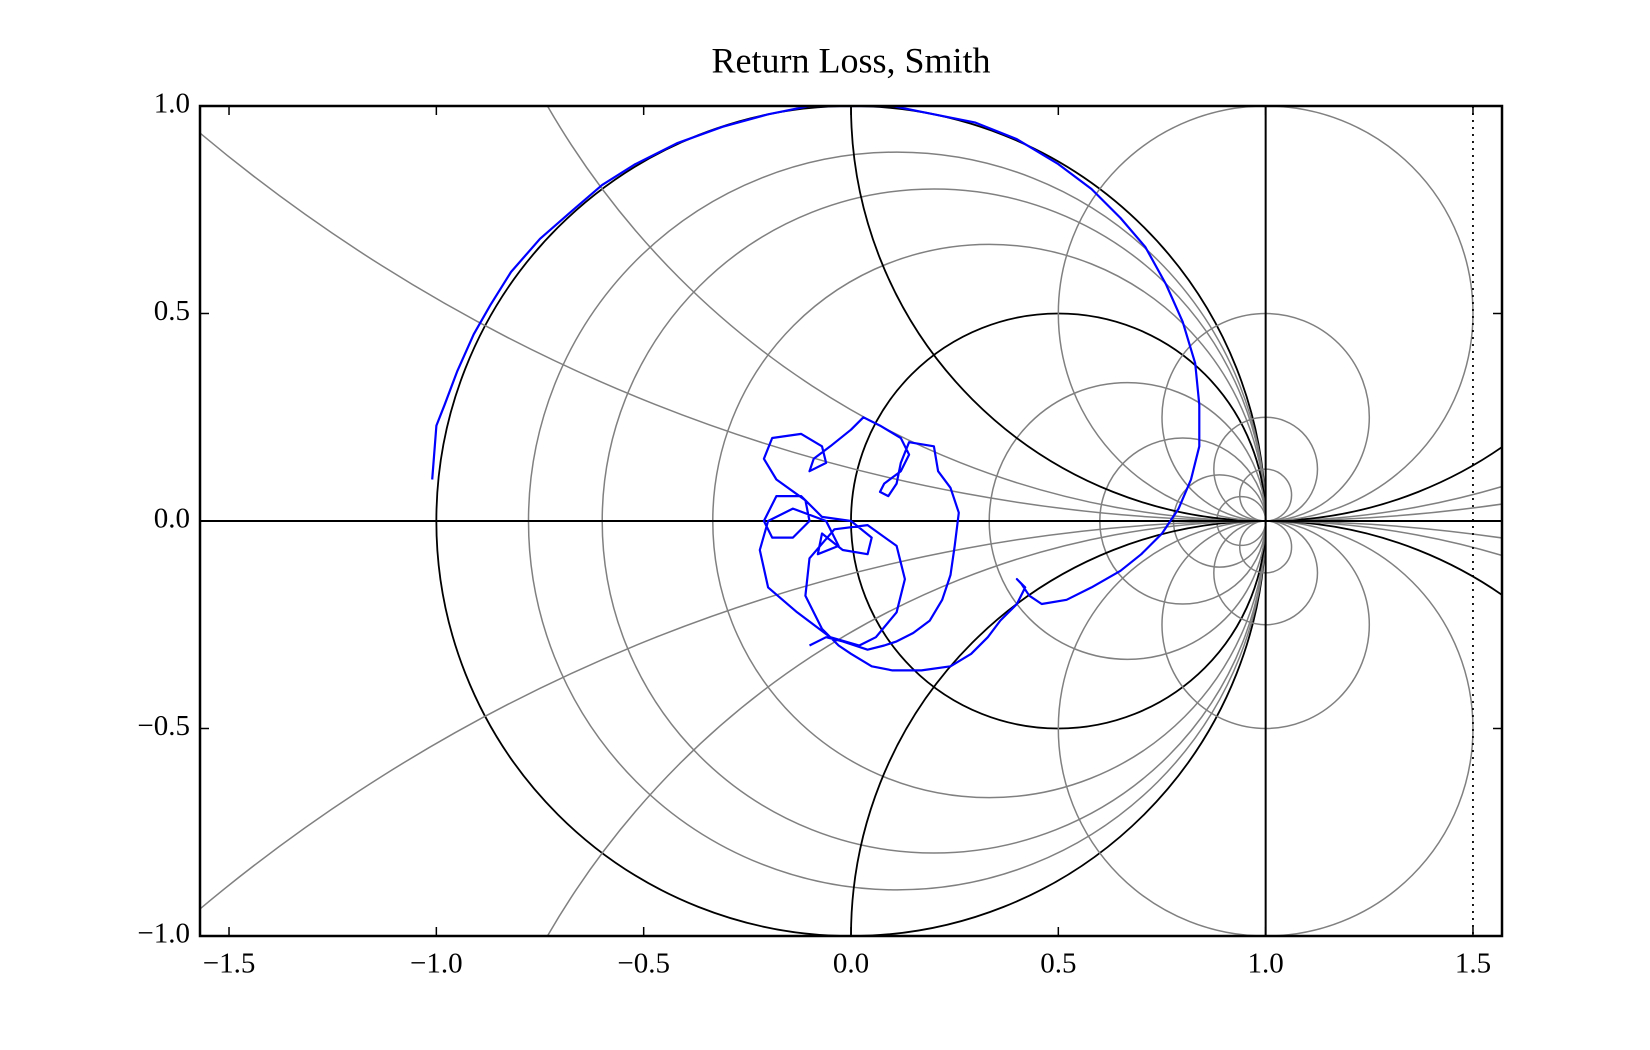 The height and width of the screenshot is (1050, 1650). What do you see at coordinates (172, 104) in the screenshot?
I see `y-tick-label: 1.0` at bounding box center [172, 104].